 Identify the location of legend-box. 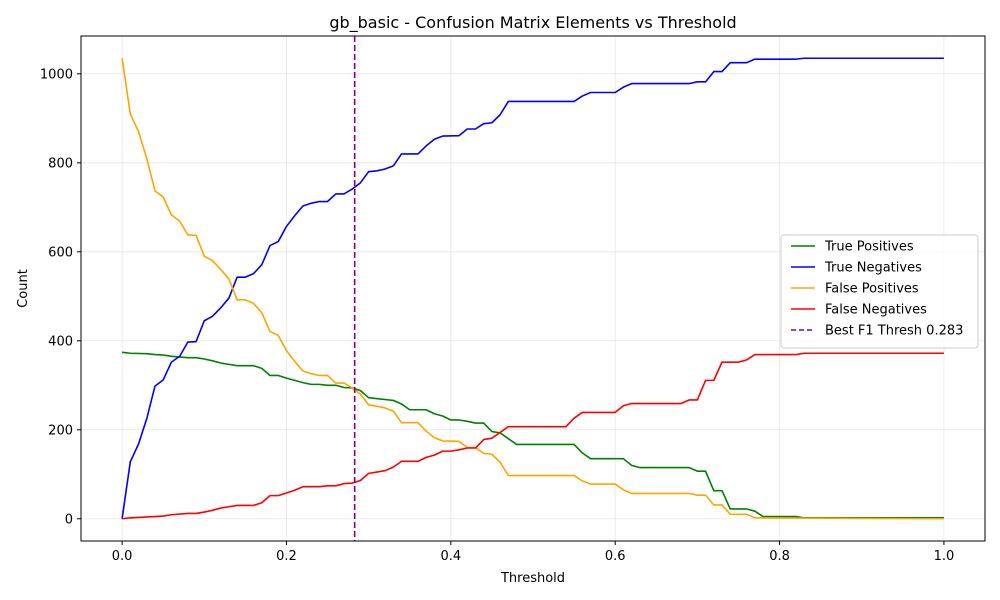
(879, 291).